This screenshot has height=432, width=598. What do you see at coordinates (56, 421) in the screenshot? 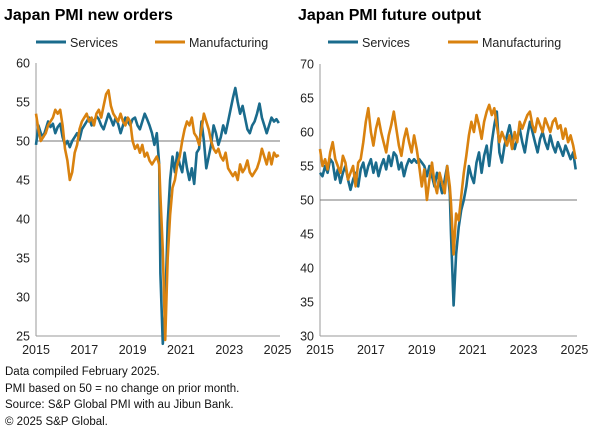
I see `note-copyright: © 2025 S&P Global.` at bounding box center [56, 421].